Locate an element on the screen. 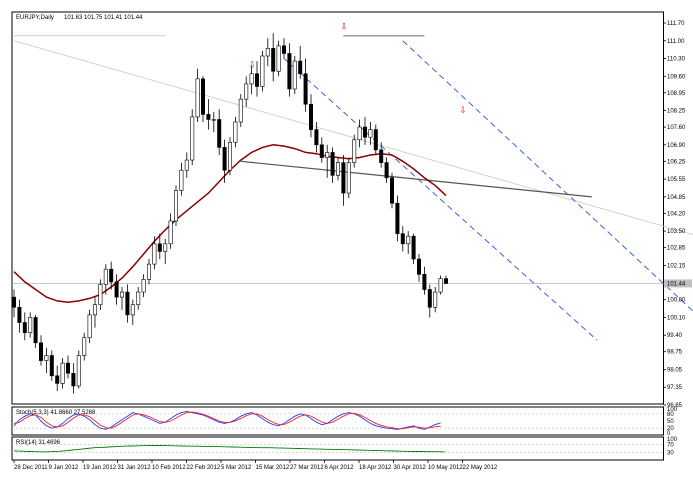  rsi-pane is located at coordinates (337, 448).